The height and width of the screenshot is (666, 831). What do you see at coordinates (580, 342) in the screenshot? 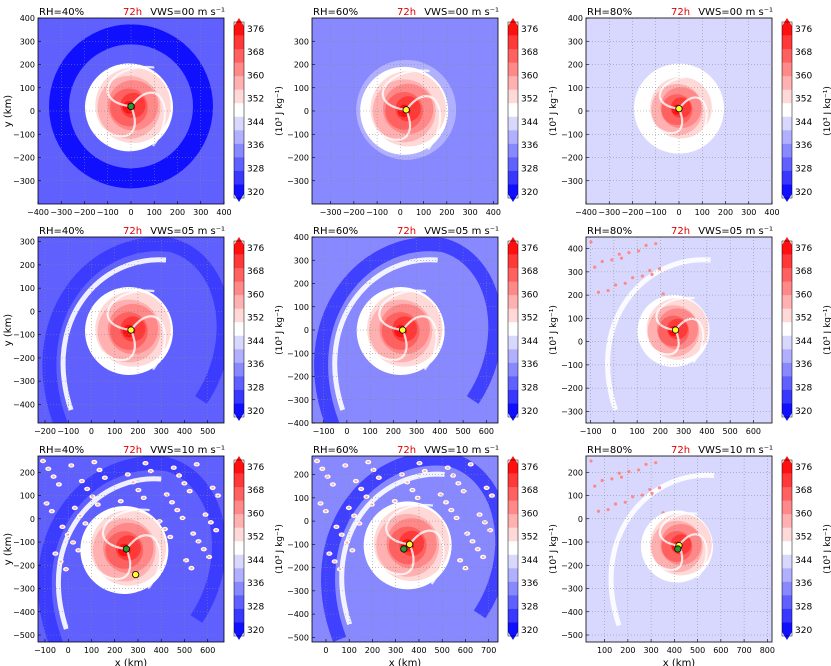
I see `y-tick-label: 0` at bounding box center [580, 342].